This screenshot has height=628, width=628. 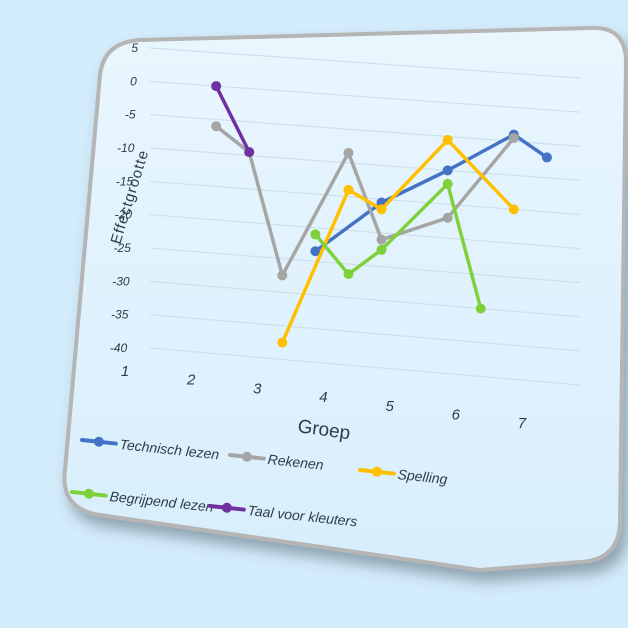 What do you see at coordinates (522, 423) in the screenshot?
I see `x-tick-label: 7` at bounding box center [522, 423].